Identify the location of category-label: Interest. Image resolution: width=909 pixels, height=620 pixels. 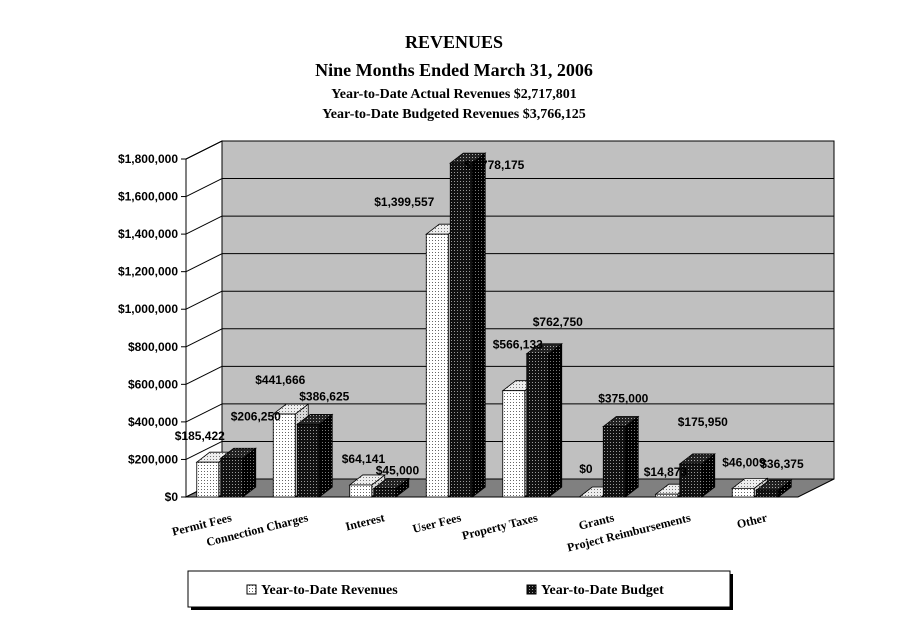
(365, 521).